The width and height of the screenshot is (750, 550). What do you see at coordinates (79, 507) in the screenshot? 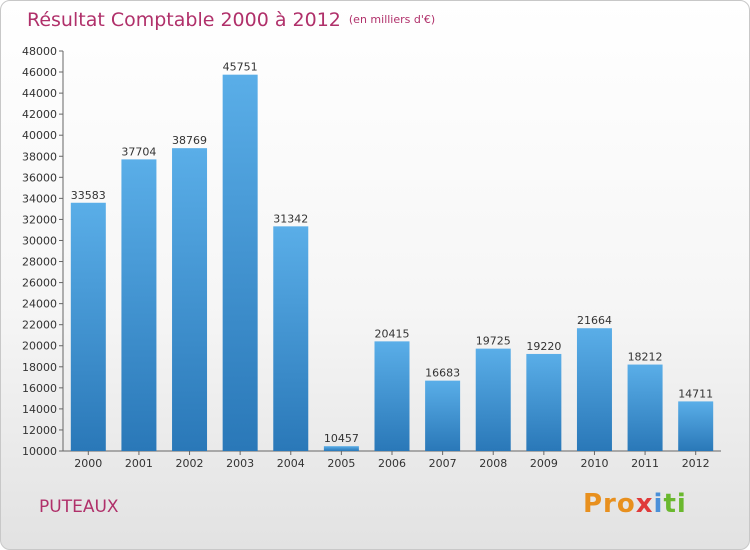
I see `place-name: PUTEAUX` at bounding box center [79, 507].